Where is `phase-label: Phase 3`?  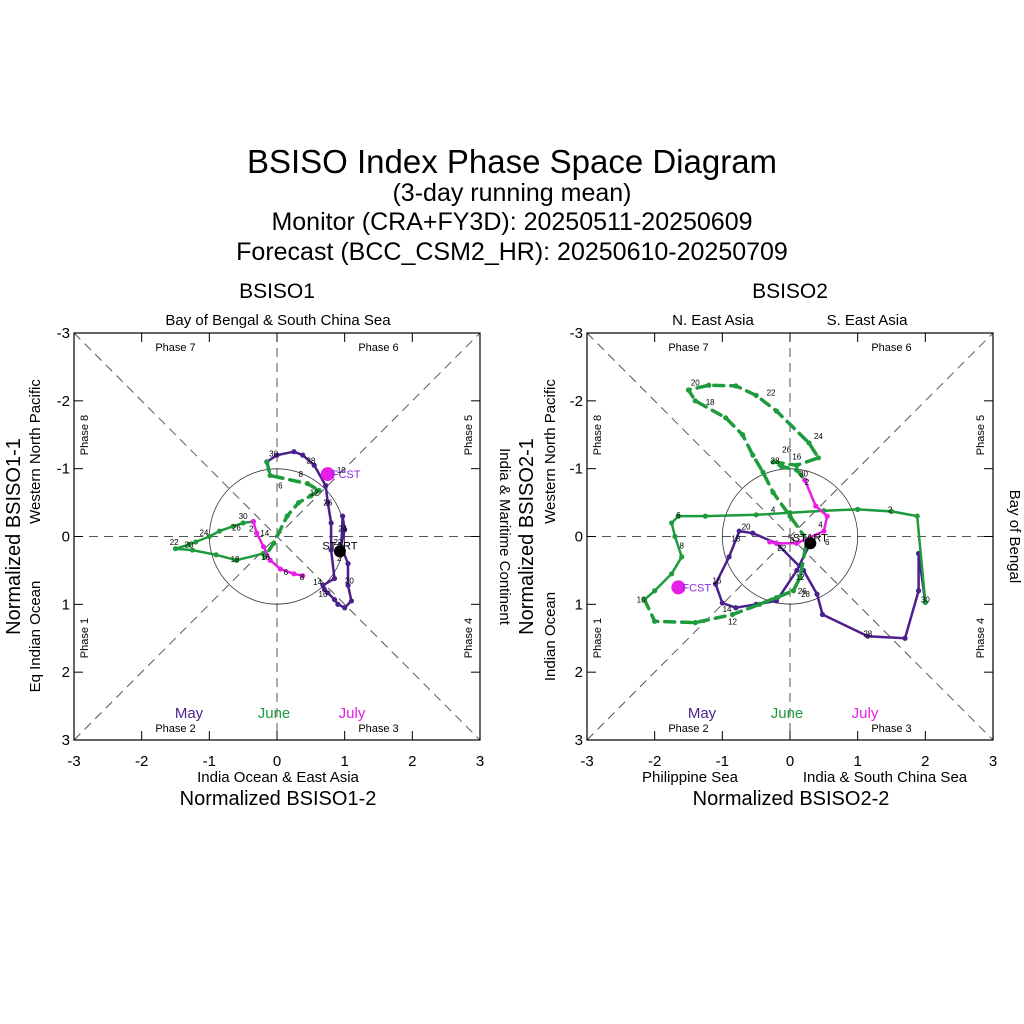 phase-label: Phase 3 is located at coordinates (378, 729).